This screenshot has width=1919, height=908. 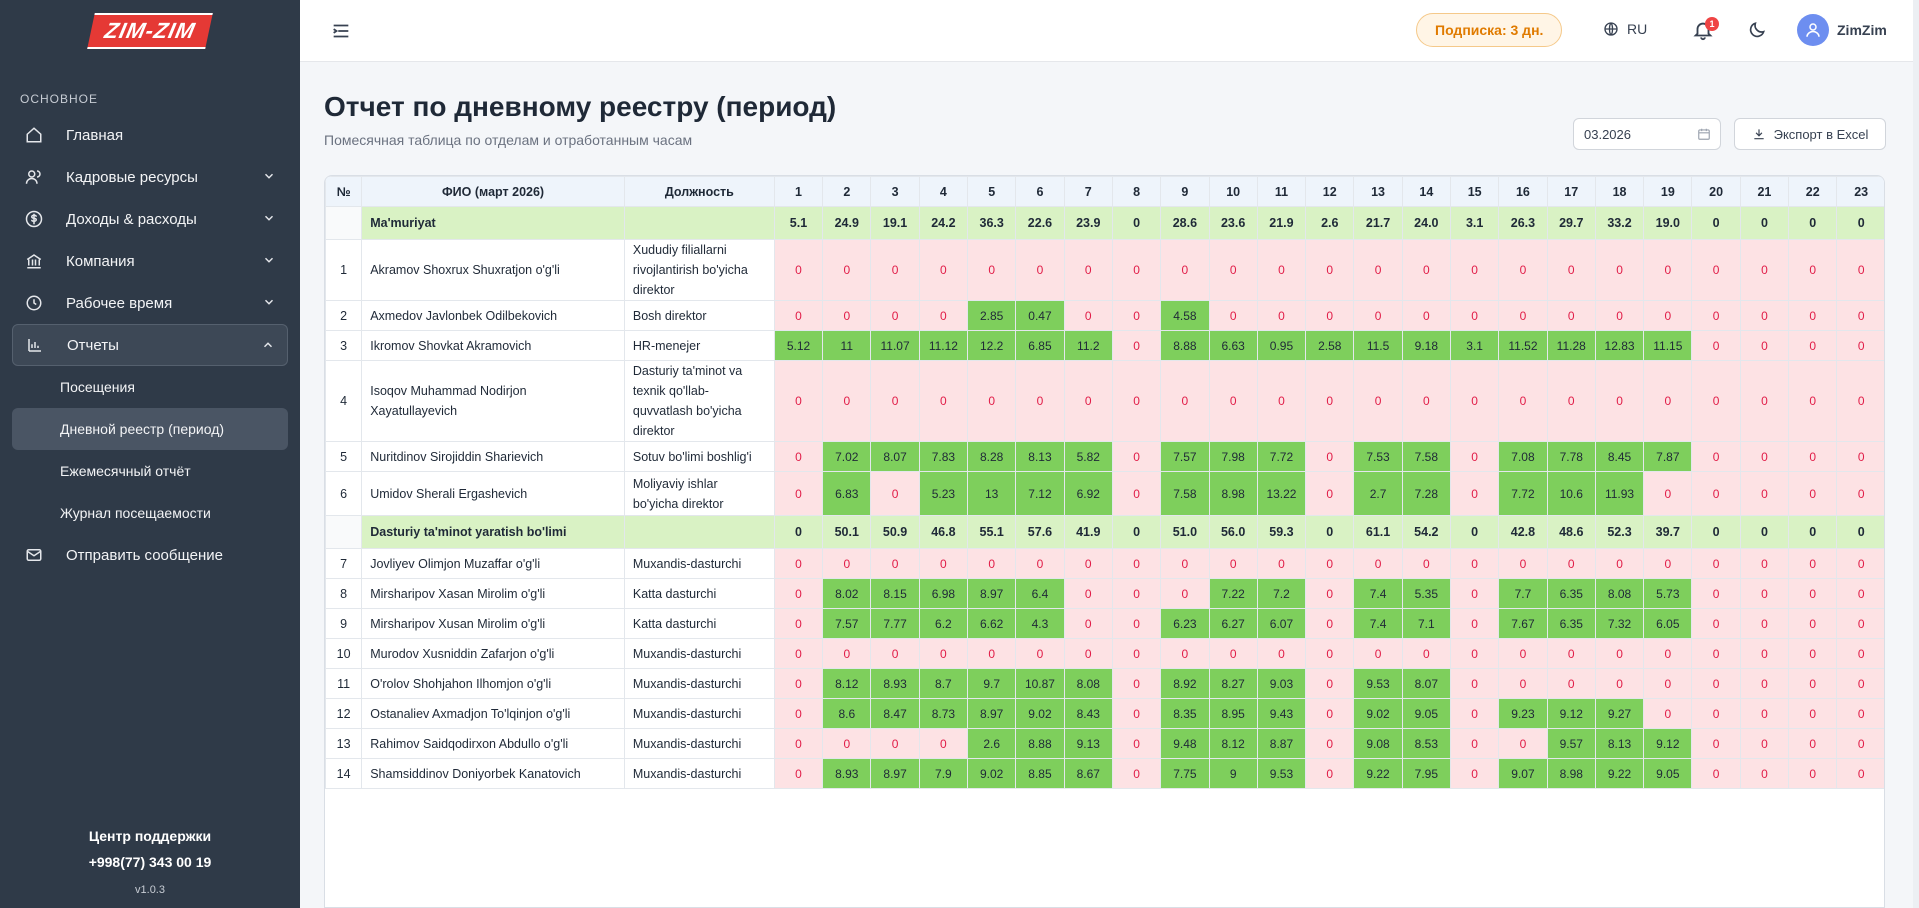 What do you see at coordinates (150, 429) in the screenshot?
I see `sidebar-subitem-daily-register: Дневной реестр (период)` at bounding box center [150, 429].